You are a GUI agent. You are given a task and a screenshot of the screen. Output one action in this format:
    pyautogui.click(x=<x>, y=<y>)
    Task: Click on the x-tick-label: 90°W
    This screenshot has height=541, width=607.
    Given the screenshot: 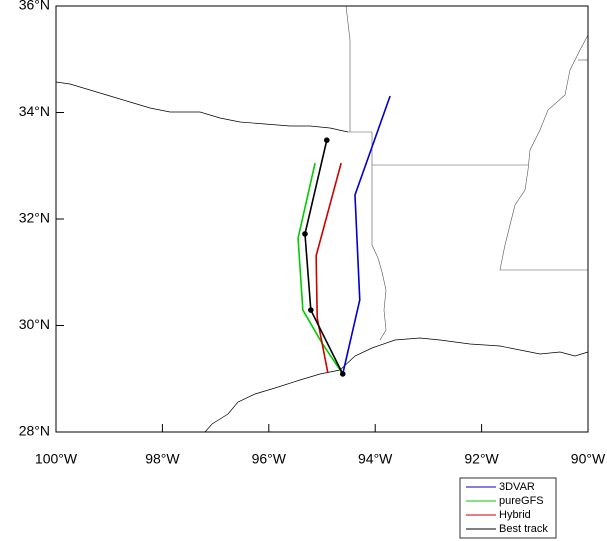 What is the action you would take?
    pyautogui.click(x=588, y=459)
    